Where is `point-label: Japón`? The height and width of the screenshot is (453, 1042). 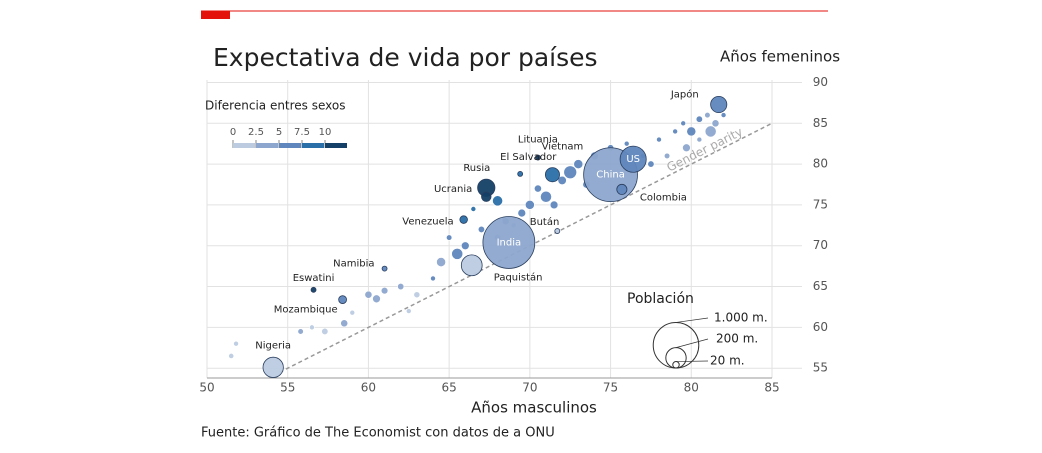 point-label: Japón is located at coordinates (684, 94).